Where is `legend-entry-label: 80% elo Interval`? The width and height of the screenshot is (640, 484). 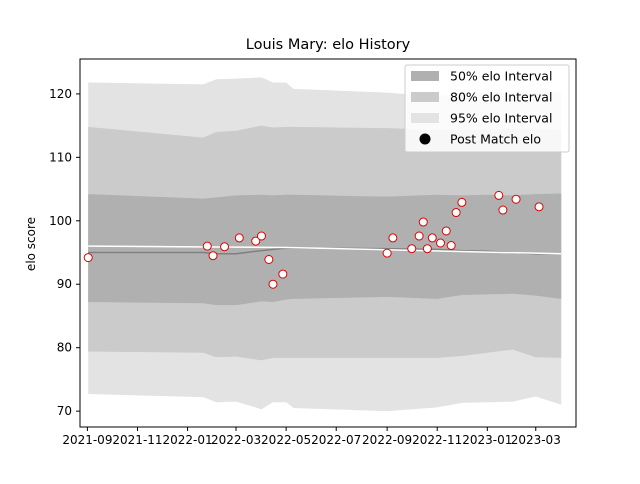
legend-entry-label: 80% elo Interval is located at coordinates (501, 97).